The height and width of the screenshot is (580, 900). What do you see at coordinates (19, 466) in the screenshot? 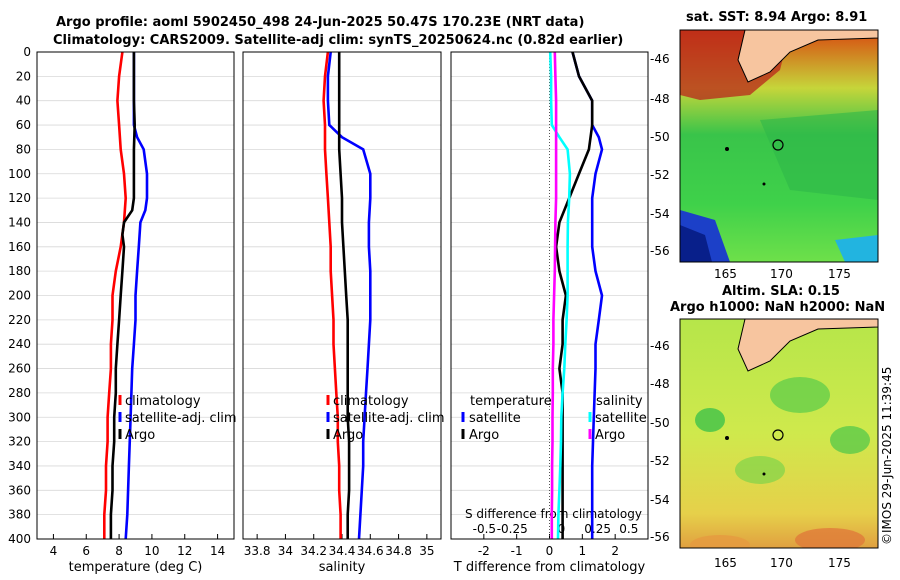
I see `y-tick-label: 340` at bounding box center [19, 466].